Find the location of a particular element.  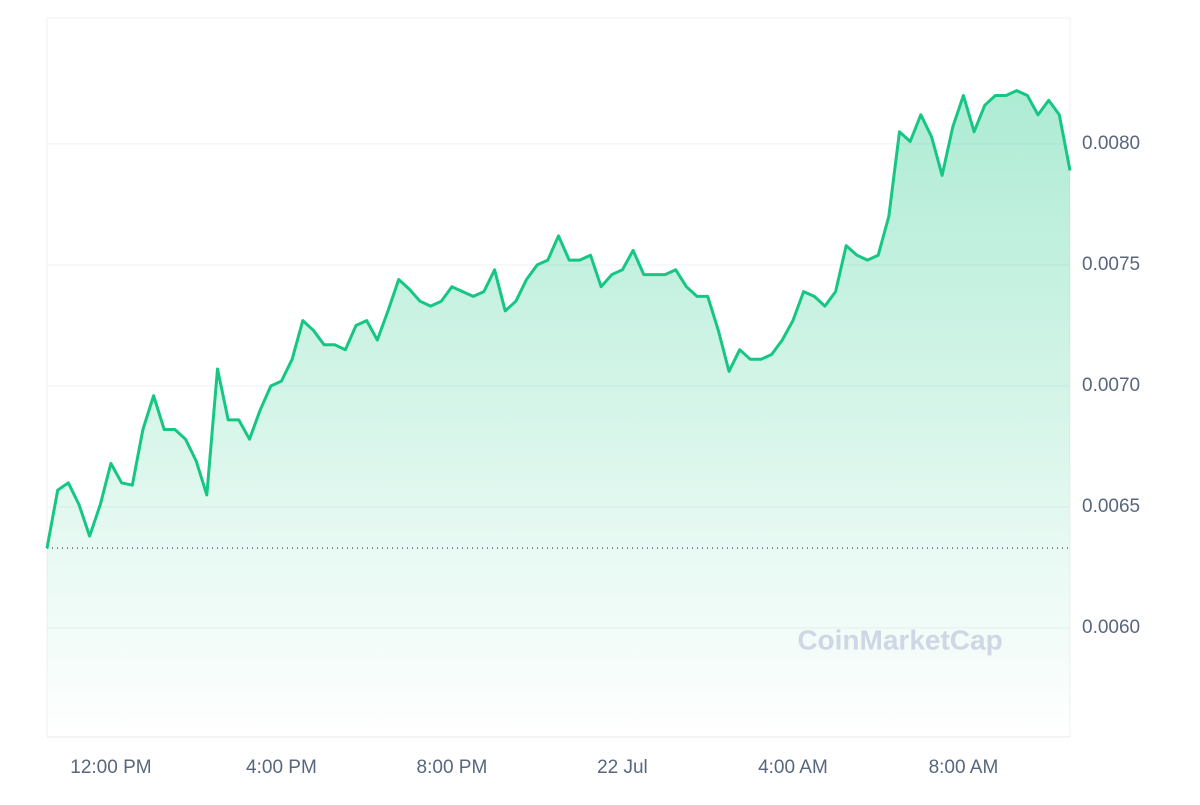

y-tick-label: 0.0080 is located at coordinates (1111, 143).